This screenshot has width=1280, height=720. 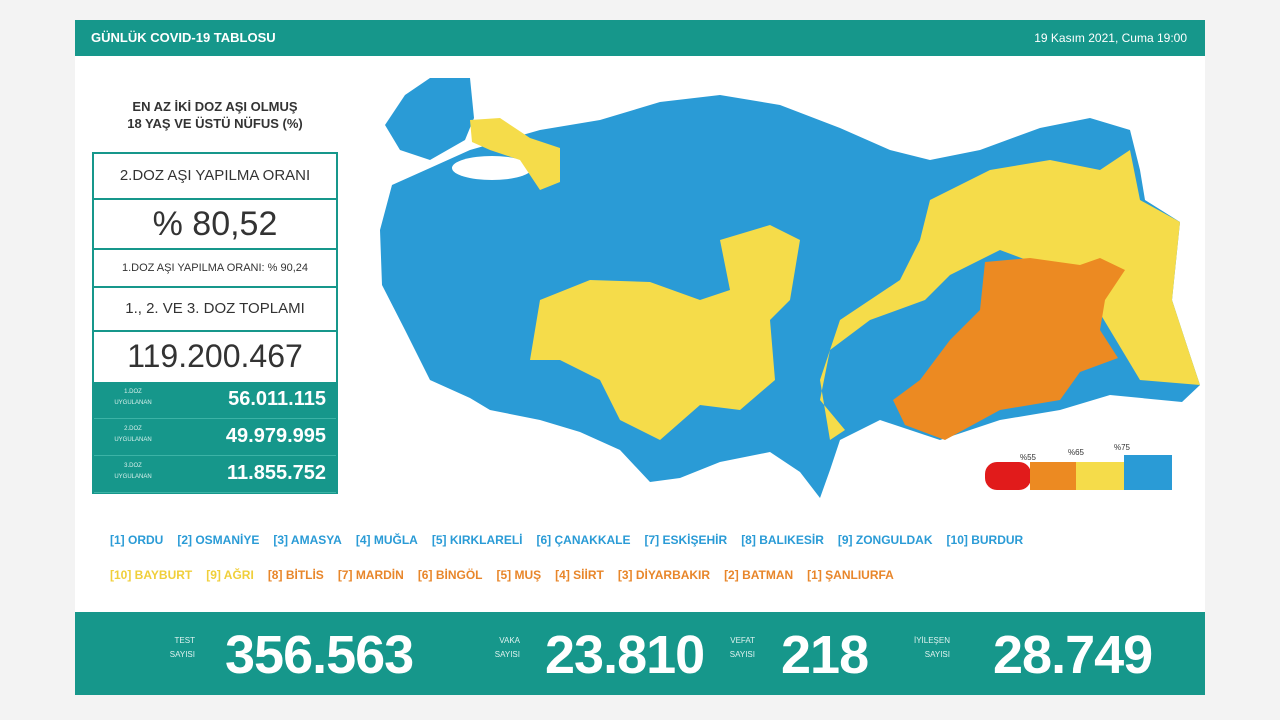 I want to click on stat-label-line: İYİLEŞEN, so click(x=931, y=640).